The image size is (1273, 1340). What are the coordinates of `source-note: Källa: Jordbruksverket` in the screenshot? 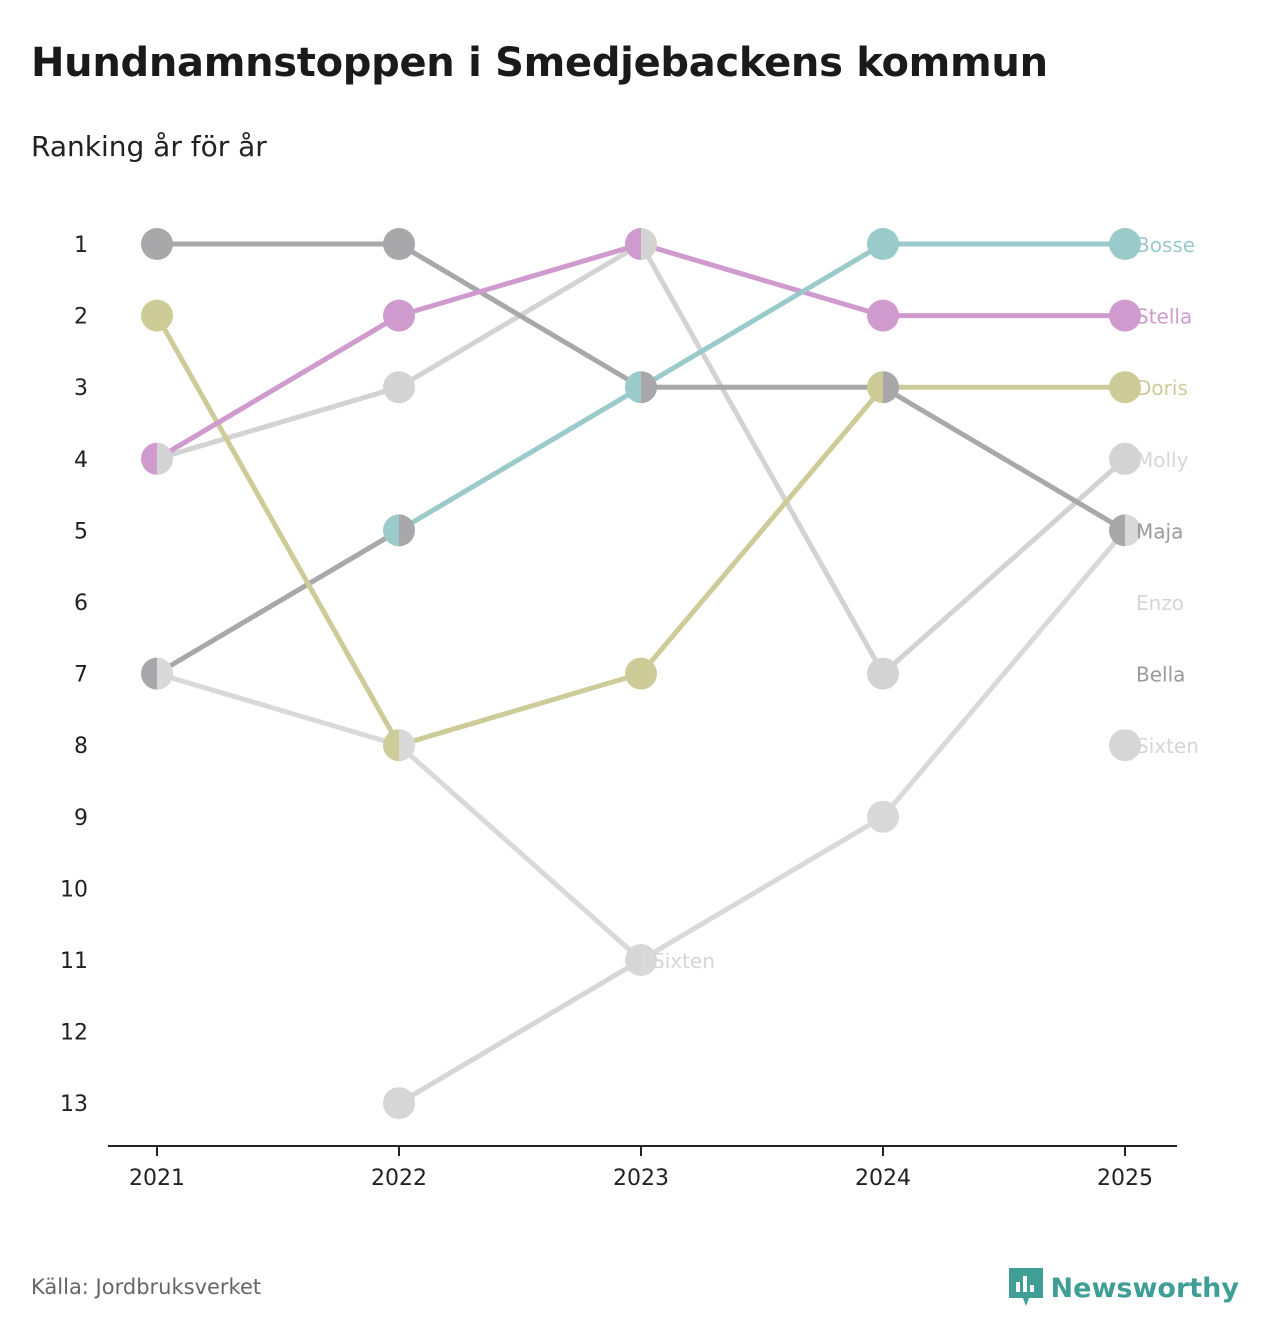 It's located at (146, 1287).